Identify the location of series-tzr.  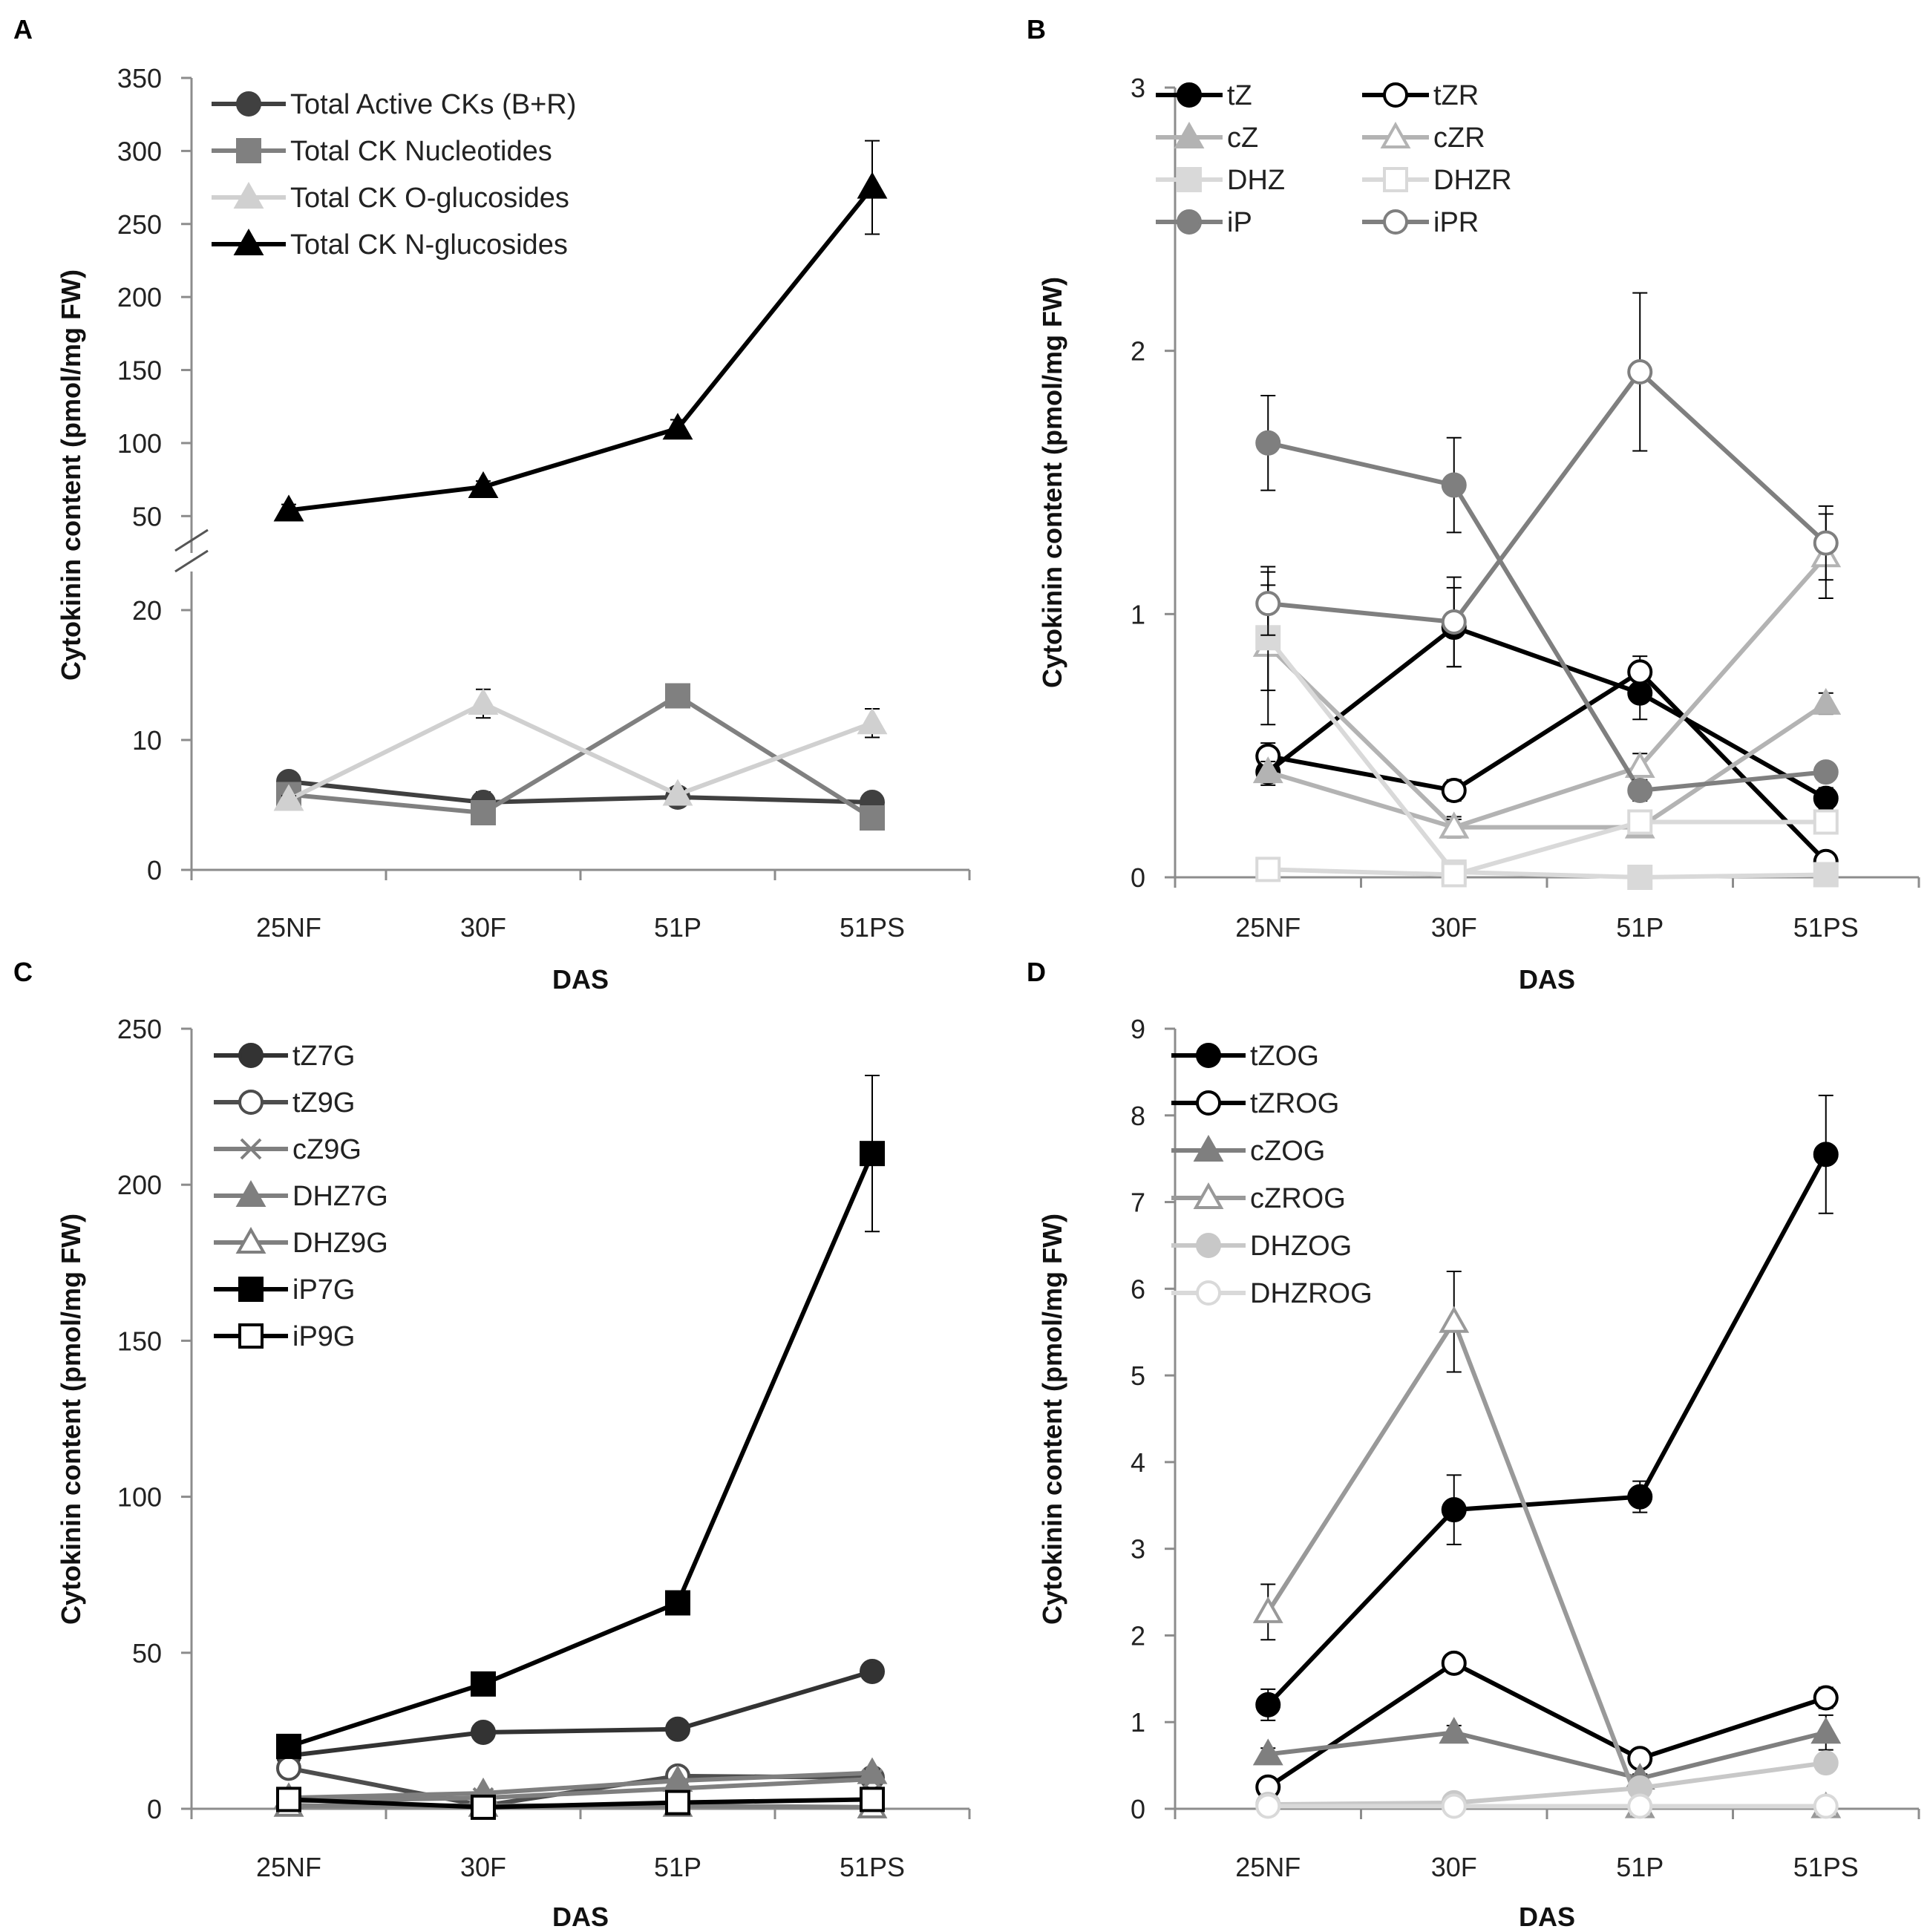
(1547, 764).